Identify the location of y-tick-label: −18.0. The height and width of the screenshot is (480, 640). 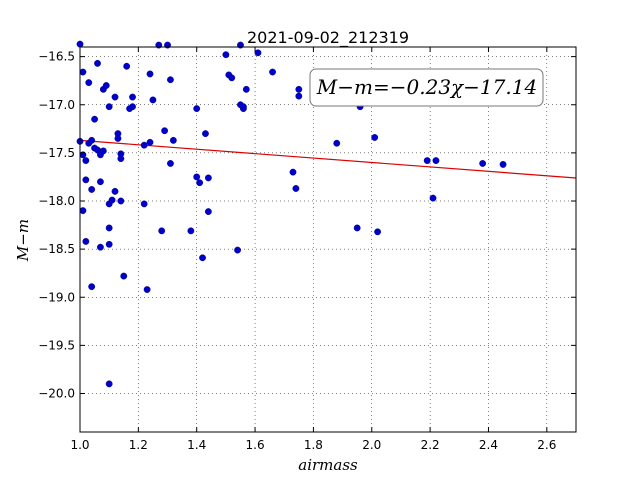
(56, 201).